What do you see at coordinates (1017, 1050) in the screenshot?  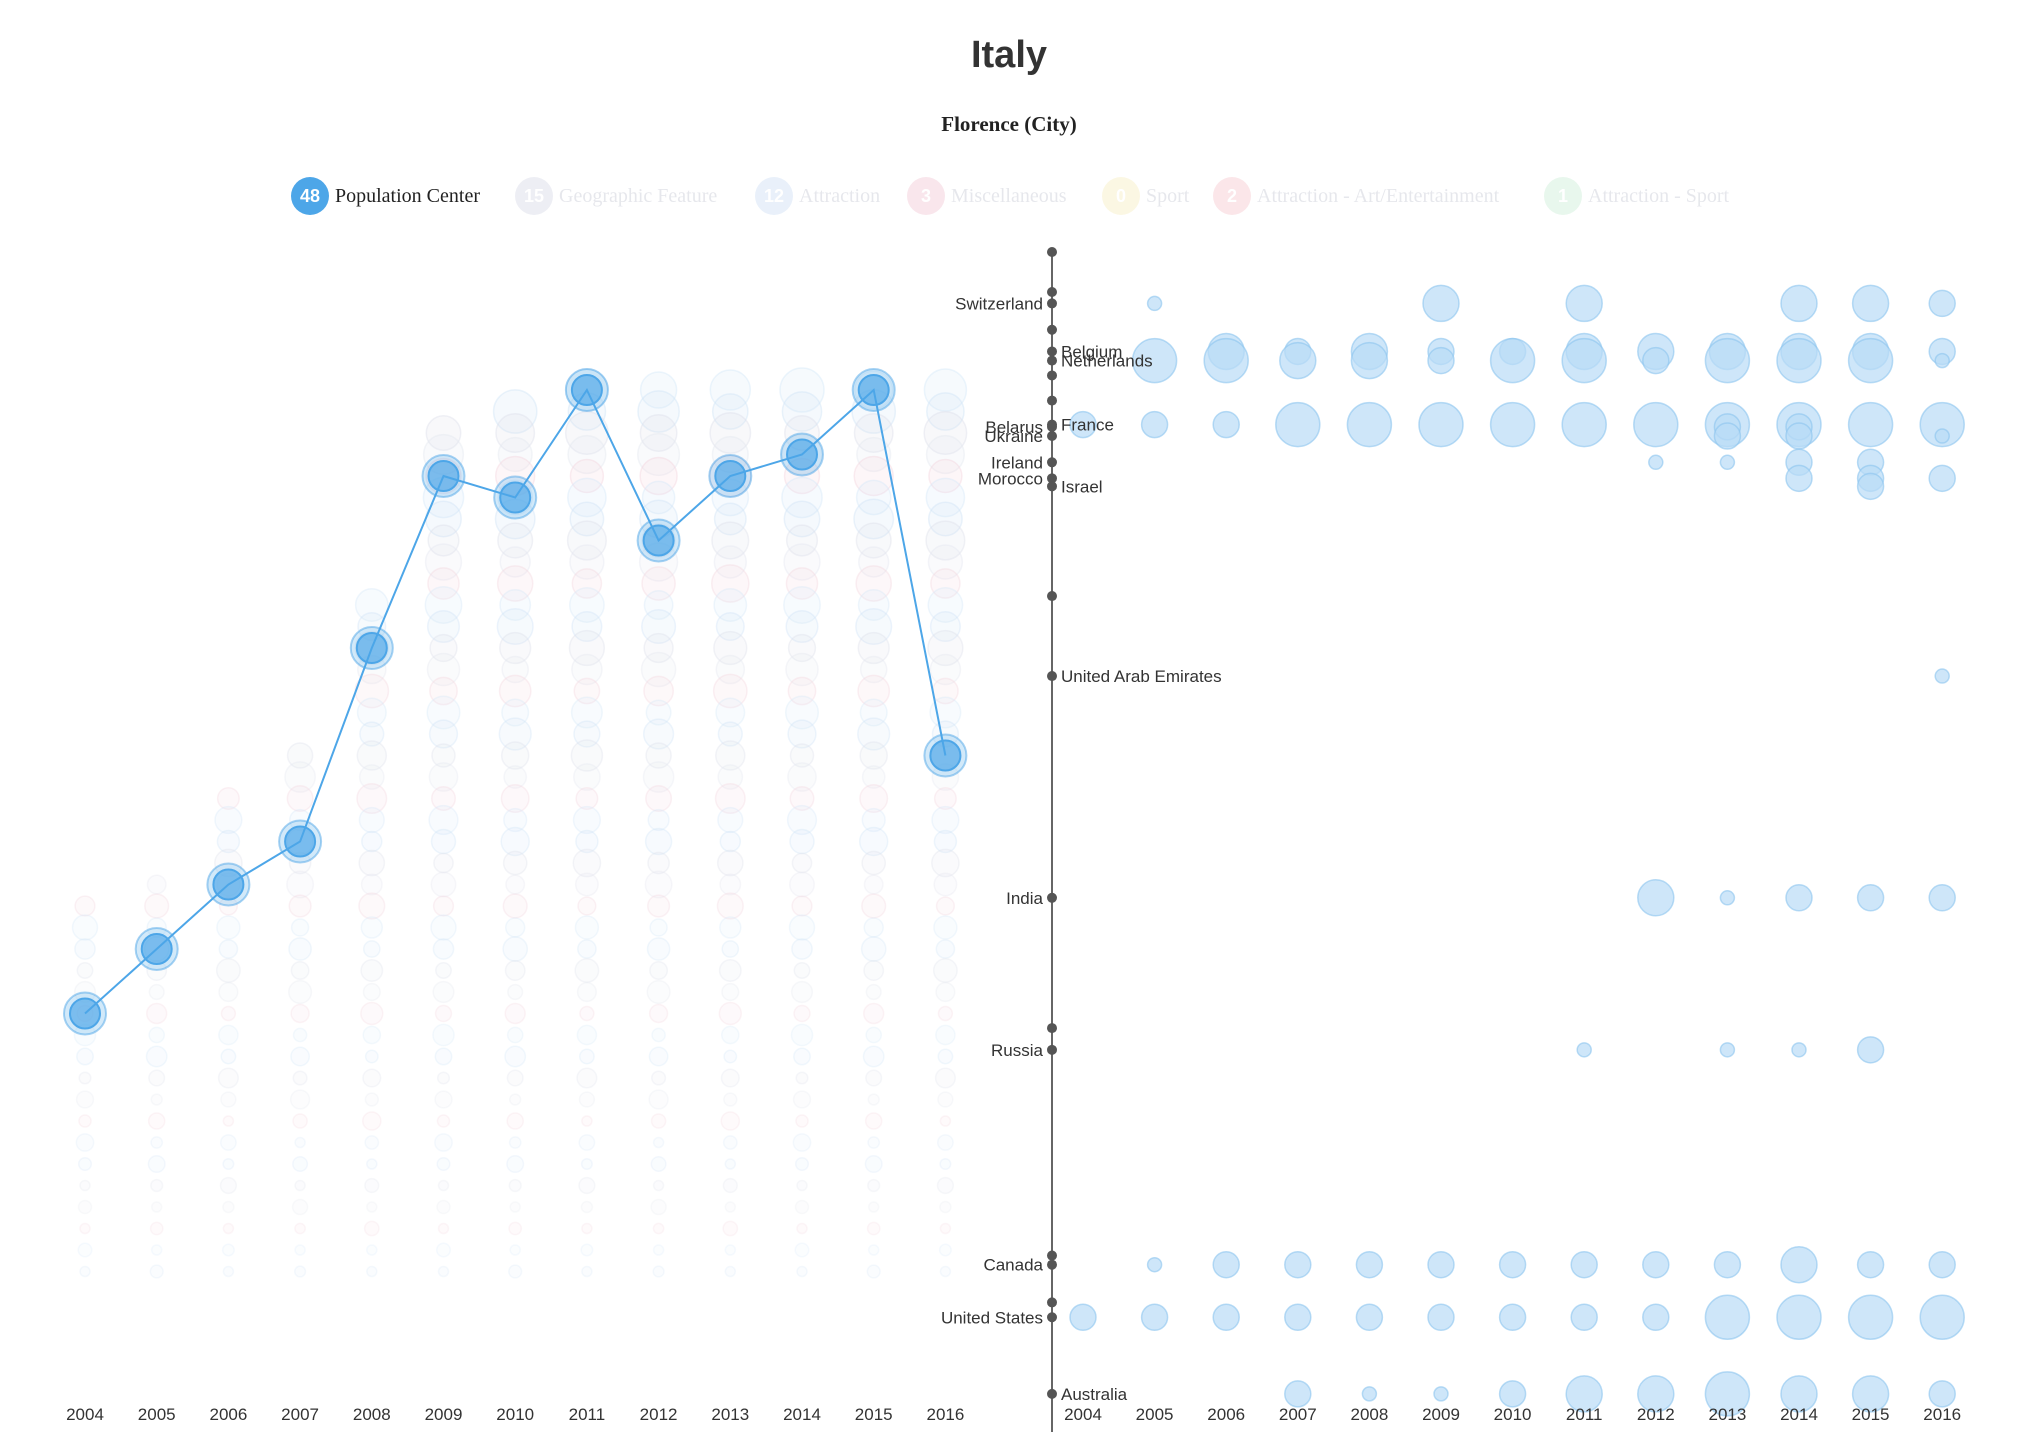 I see `country-label-russia: Russia` at bounding box center [1017, 1050].